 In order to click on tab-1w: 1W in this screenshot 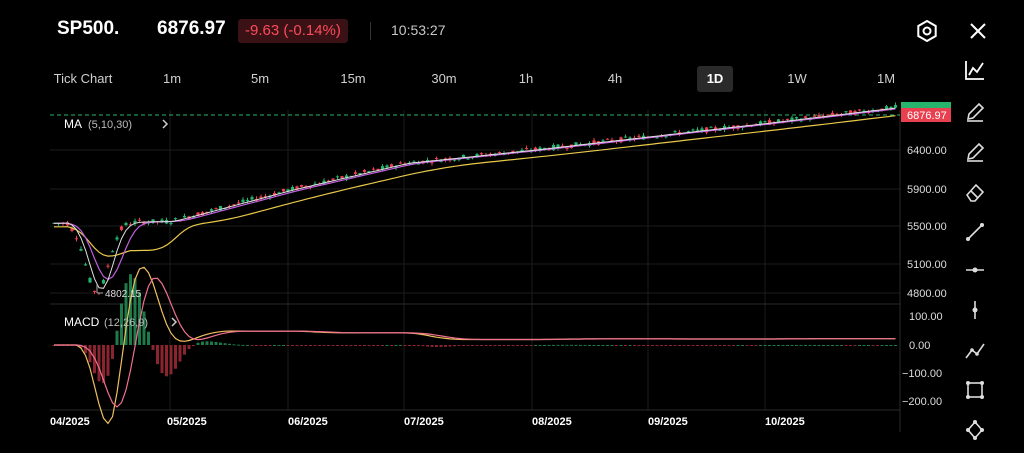, I will do `click(797, 78)`.